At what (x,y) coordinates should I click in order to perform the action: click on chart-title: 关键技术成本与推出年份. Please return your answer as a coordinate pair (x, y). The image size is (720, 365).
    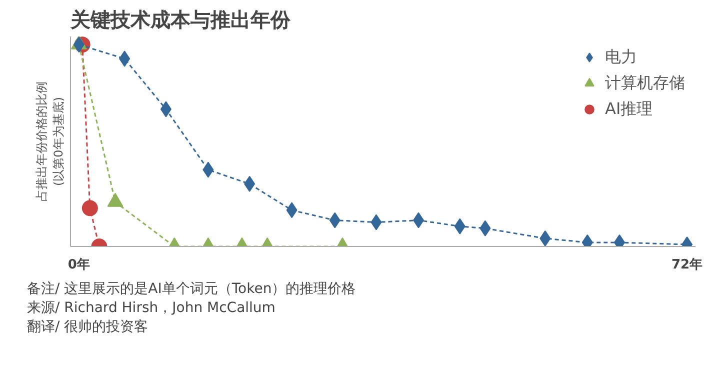
    Looking at the image, I should click on (181, 20).